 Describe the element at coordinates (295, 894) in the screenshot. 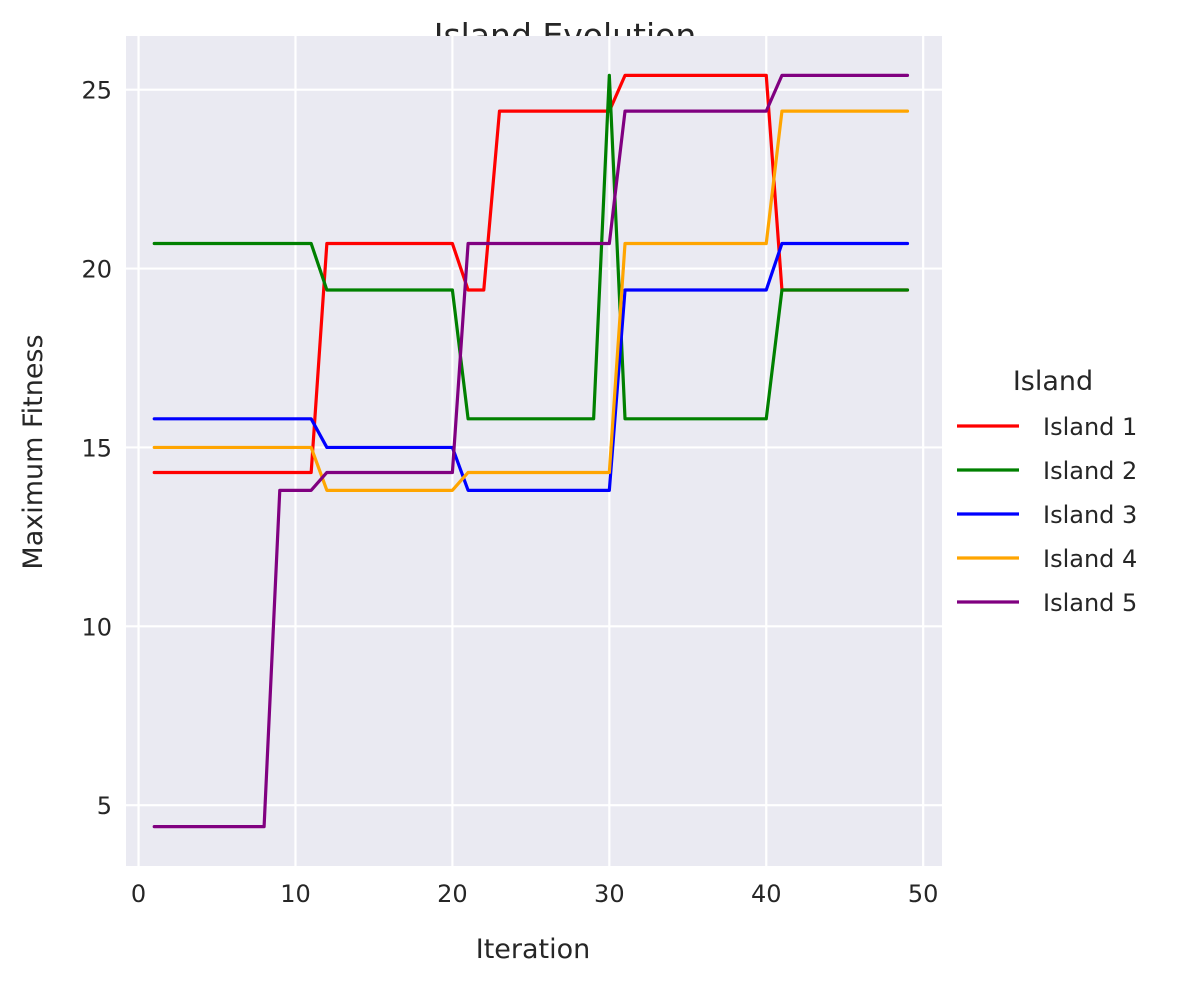

I see `x-tick-label: 10` at that location.